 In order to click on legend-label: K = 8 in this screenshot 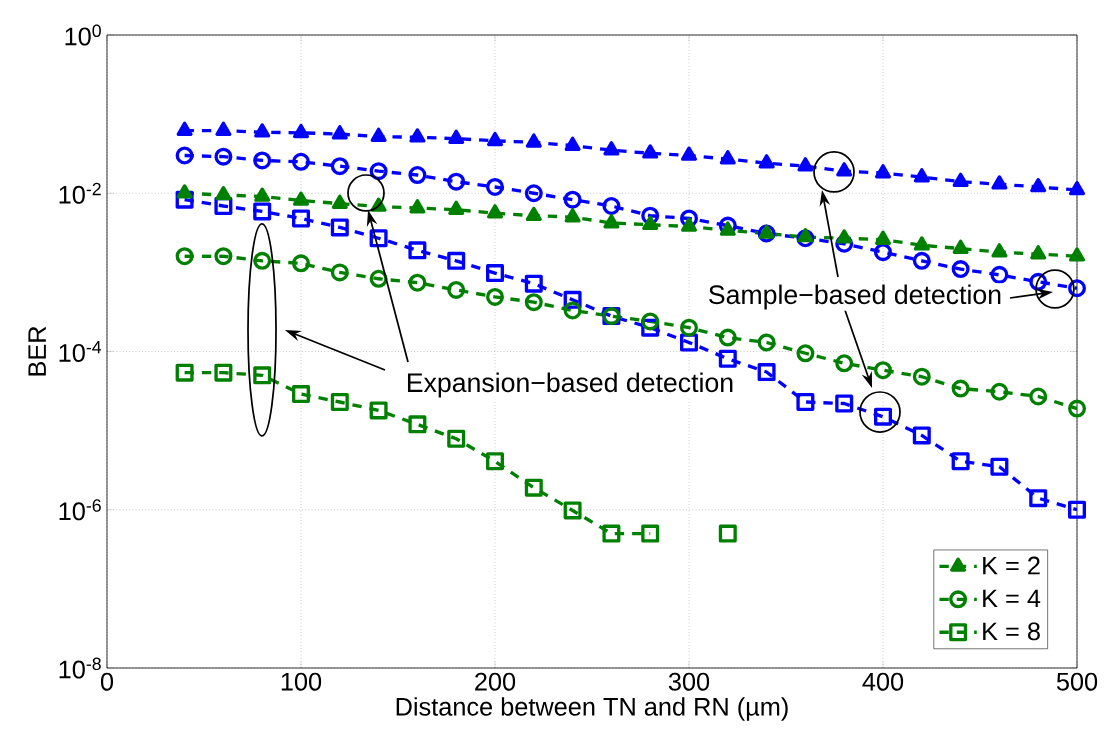, I will do `click(1011, 631)`.